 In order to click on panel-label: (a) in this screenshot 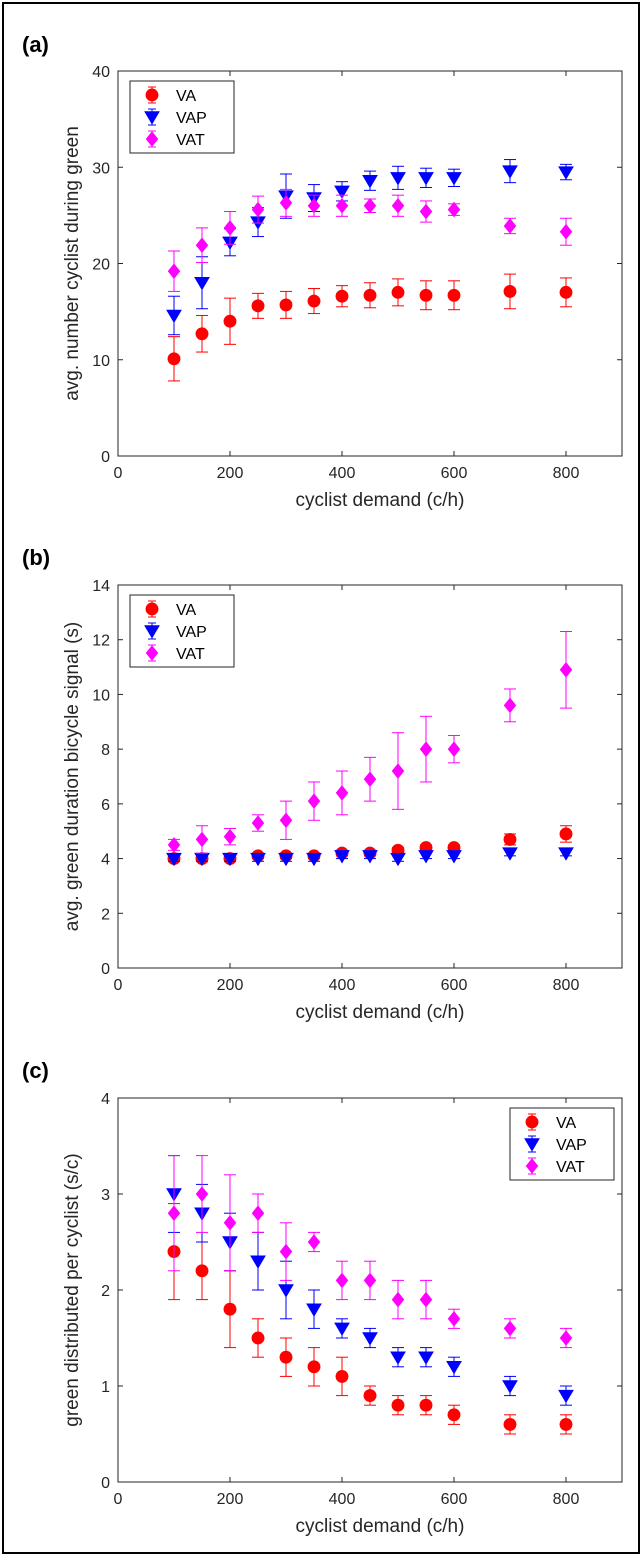, I will do `click(35, 44)`.